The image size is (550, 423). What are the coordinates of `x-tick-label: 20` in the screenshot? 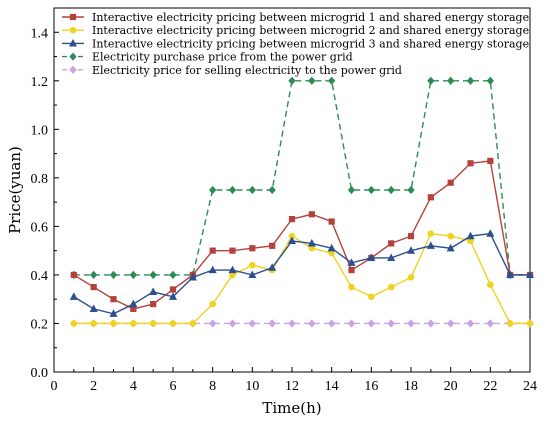 It's located at (451, 386).